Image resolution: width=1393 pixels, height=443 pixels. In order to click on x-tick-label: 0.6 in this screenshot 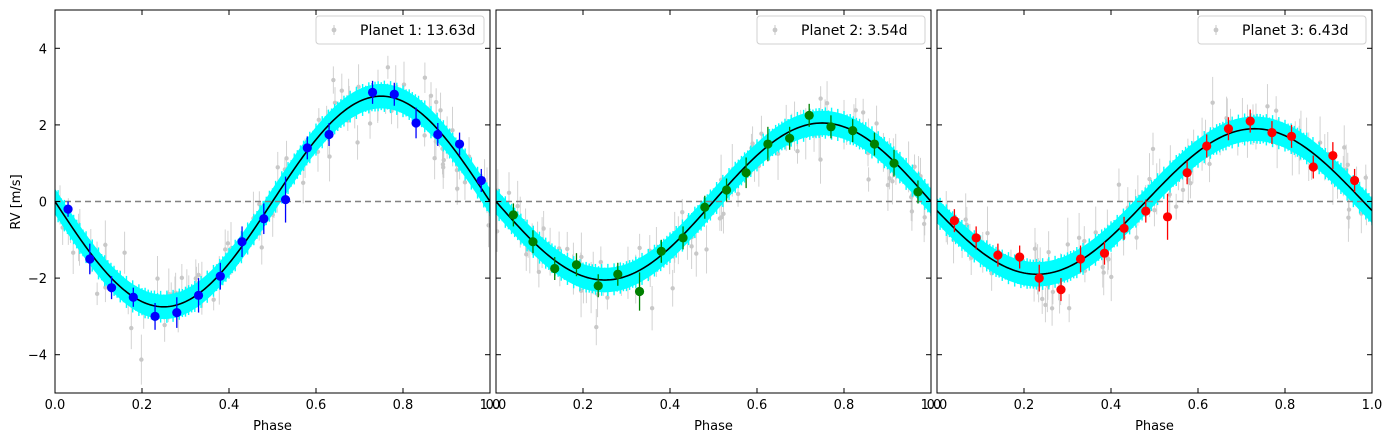, I will do `click(757, 405)`.